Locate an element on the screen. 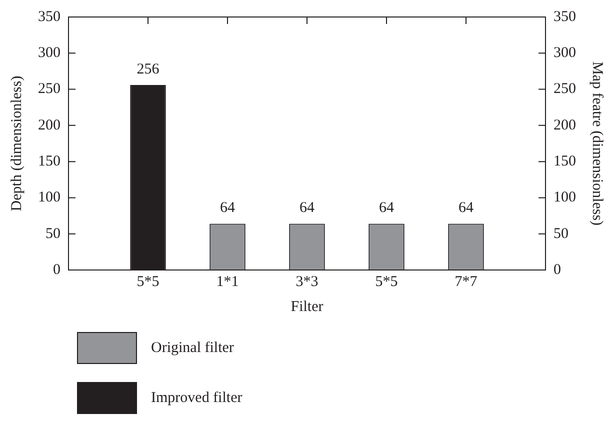 This screenshot has height=430, width=614. y-tick-label: 150 is located at coordinates (49, 162).